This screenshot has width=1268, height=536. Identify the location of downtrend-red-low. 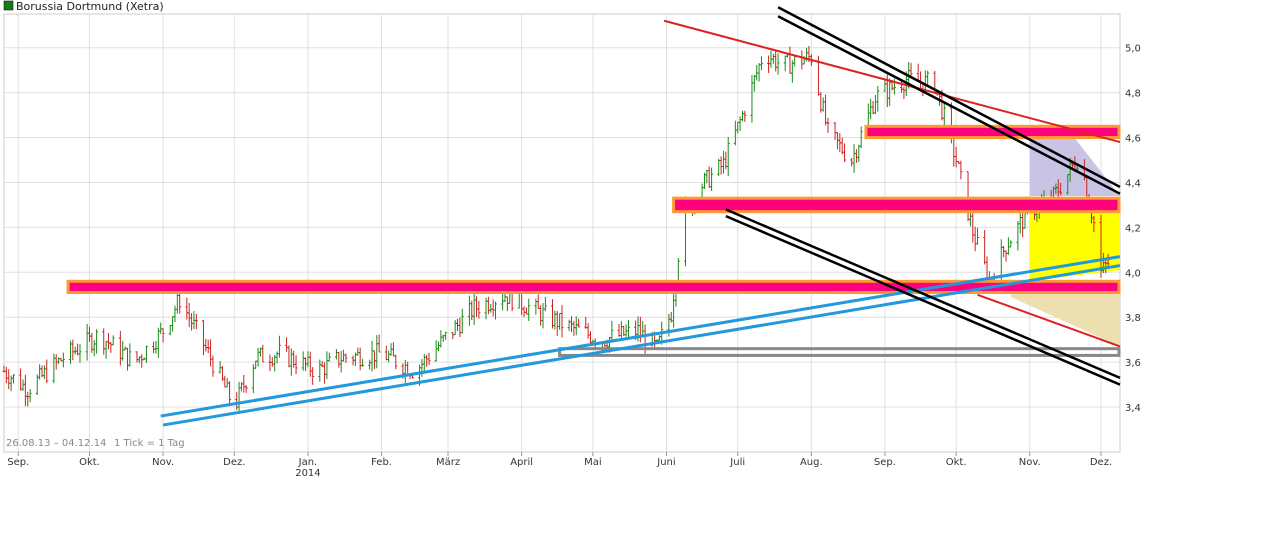
(1049, 320).